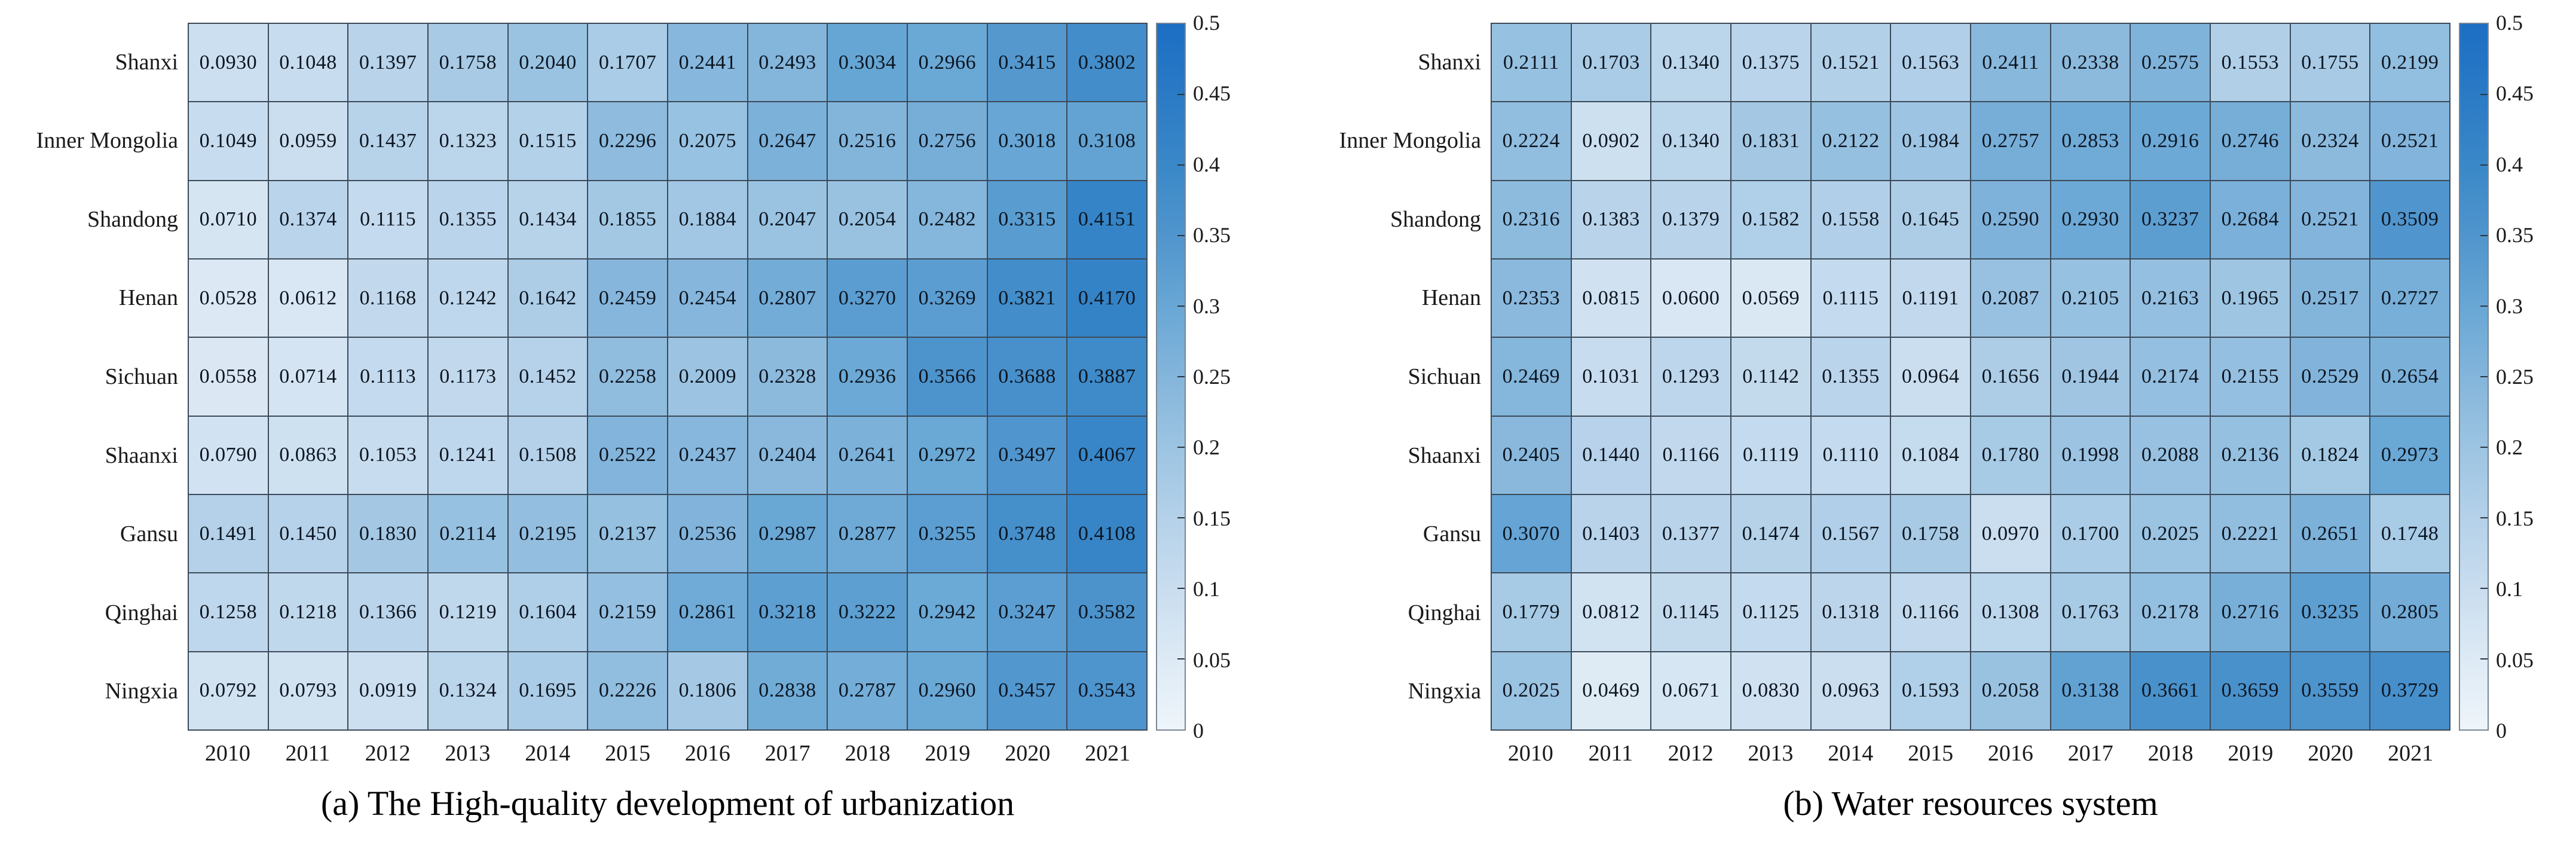 Image resolution: width=2576 pixels, height=858 pixels. I want to click on heatmap-cell: 0.3457, so click(1027, 690).